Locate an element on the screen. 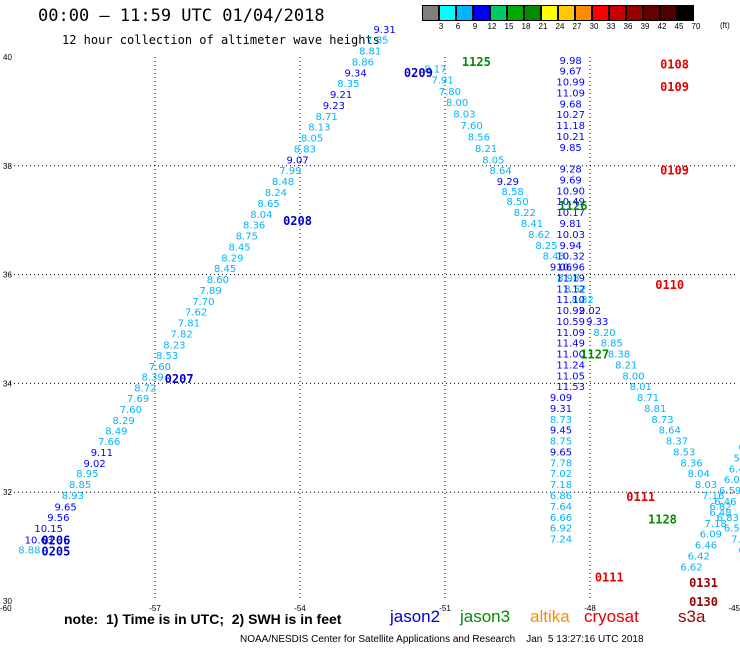 This screenshot has height=650, width=740. swh-value-label: 6.09 is located at coordinates (711, 535).